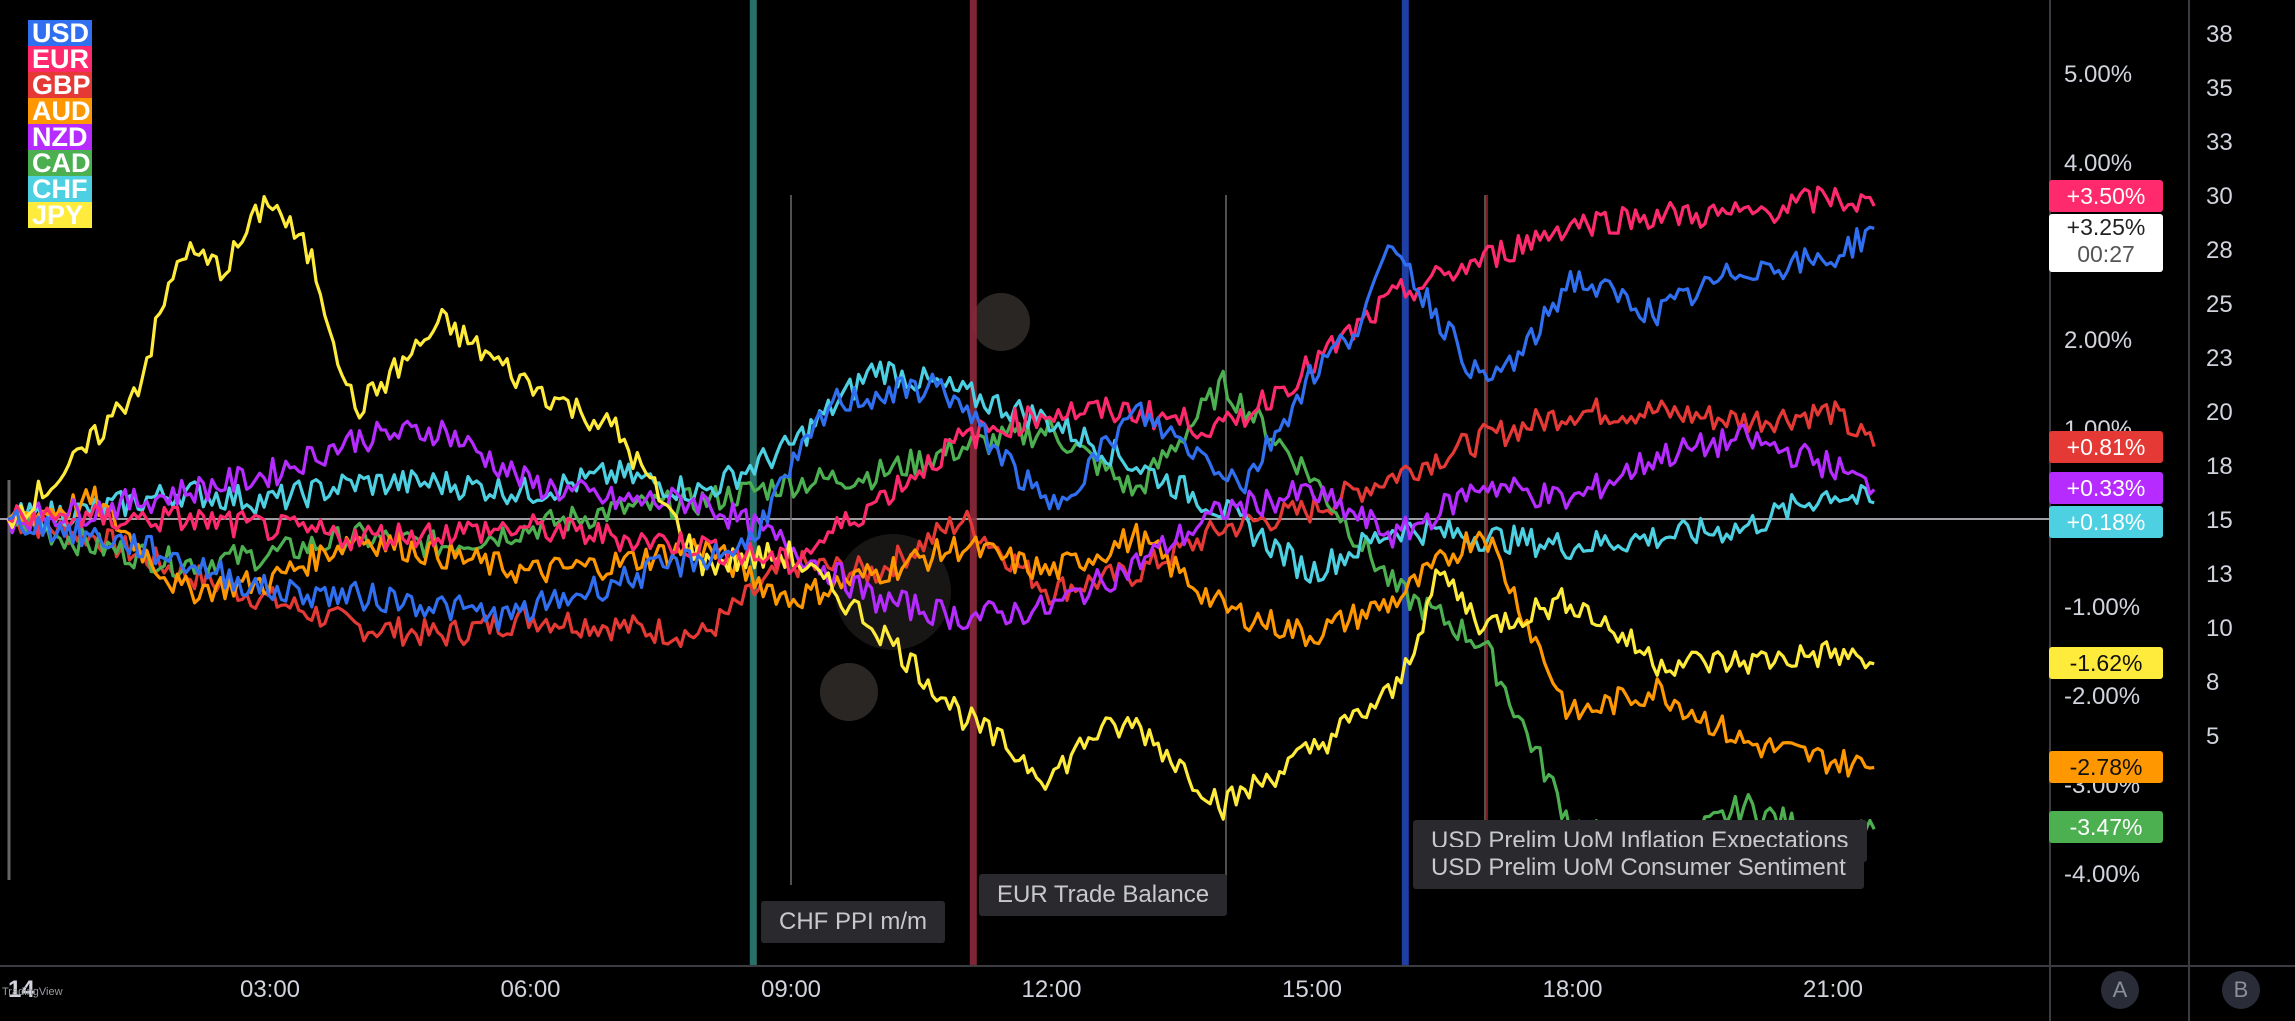 The width and height of the screenshot is (2295, 1021). Describe the element at coordinates (2120, 990) in the screenshot. I see `scale-a-button: A` at that location.